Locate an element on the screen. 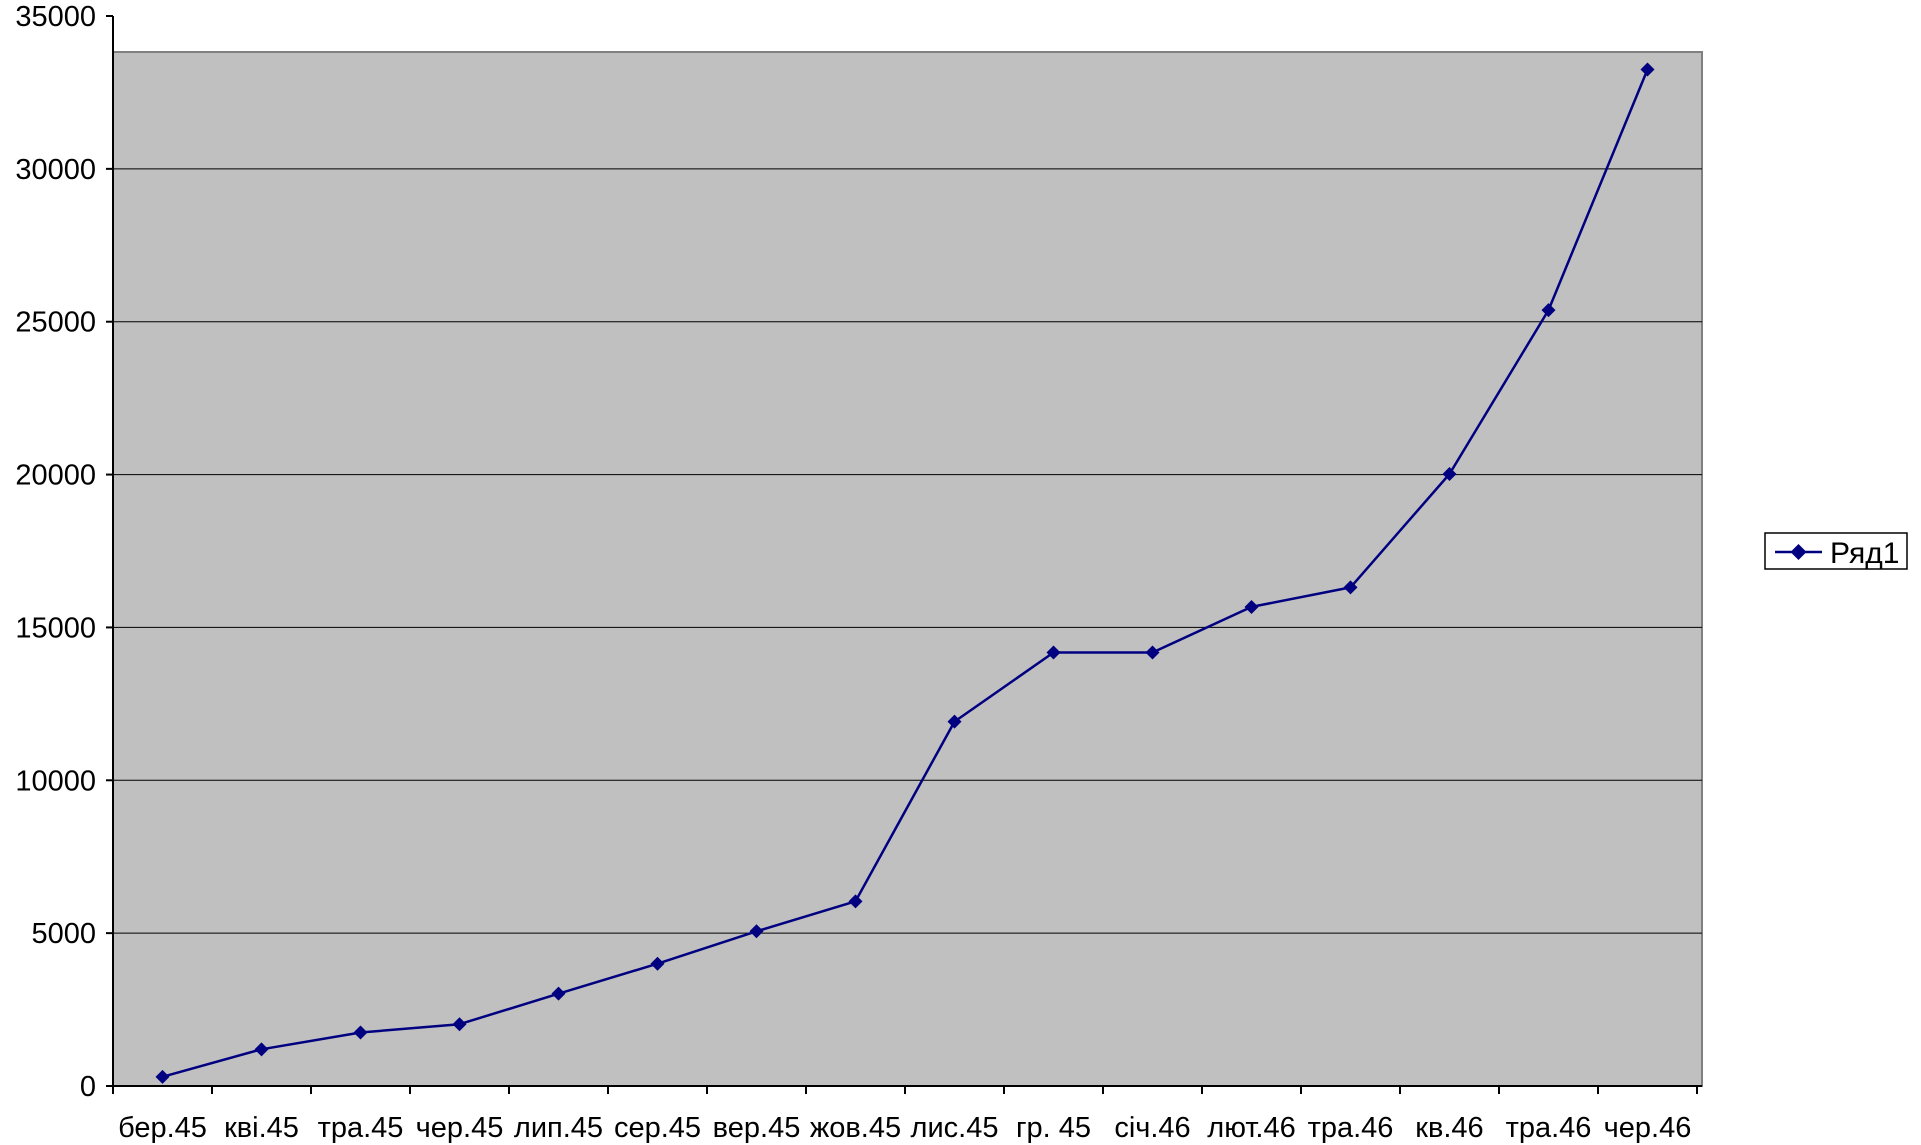 This screenshot has height=1145, width=1921. legend-label-series-1: Ряд1 is located at coordinates (1864, 553).